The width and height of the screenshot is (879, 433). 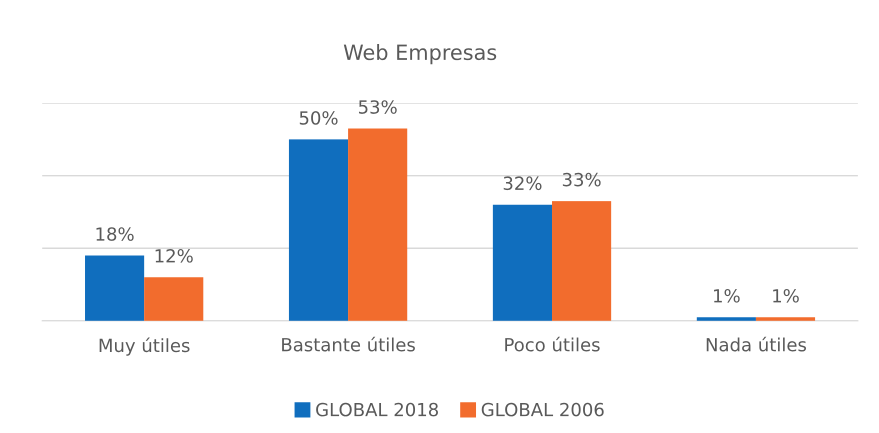 I want to click on data-label: 12%, so click(x=174, y=256).